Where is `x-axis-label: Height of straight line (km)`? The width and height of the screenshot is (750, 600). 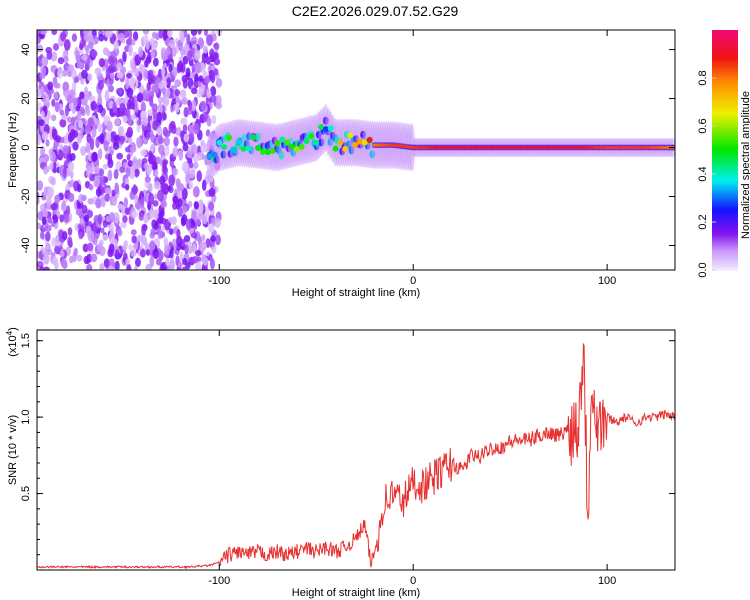 x-axis-label: Height of straight line (km) is located at coordinates (356, 293).